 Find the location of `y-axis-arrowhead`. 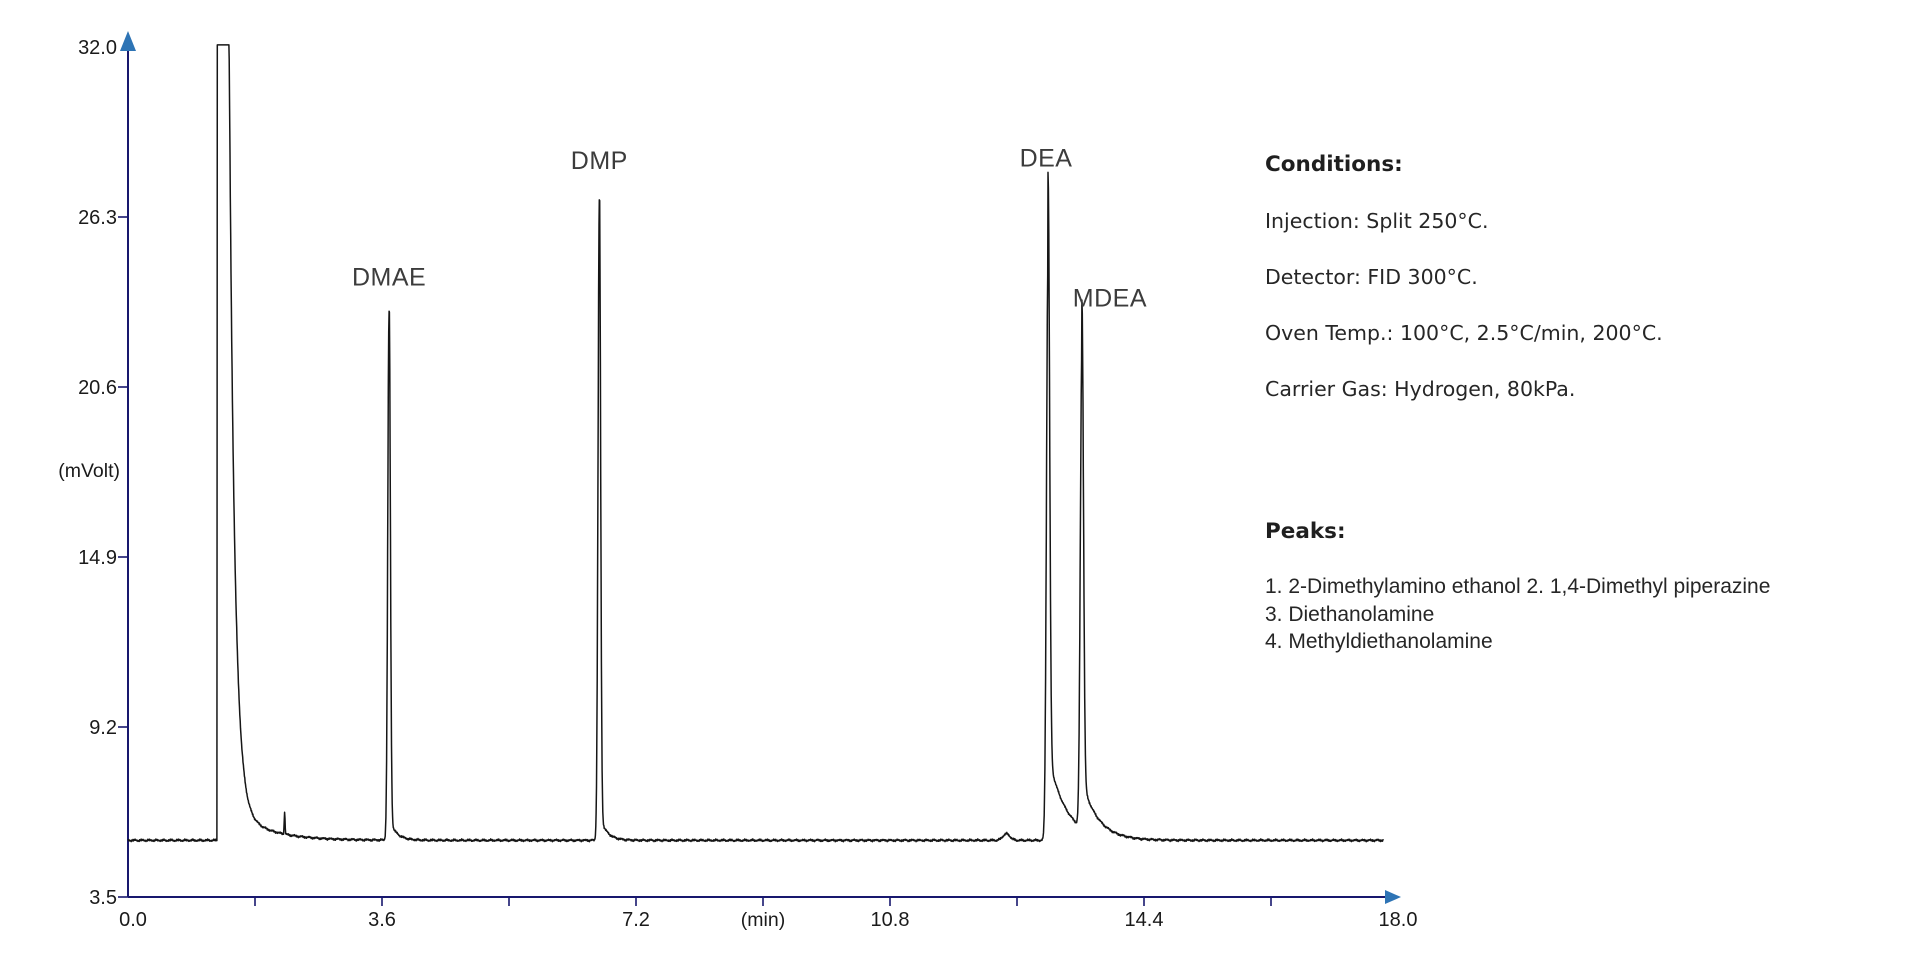

y-axis-arrowhead is located at coordinates (128, 41).